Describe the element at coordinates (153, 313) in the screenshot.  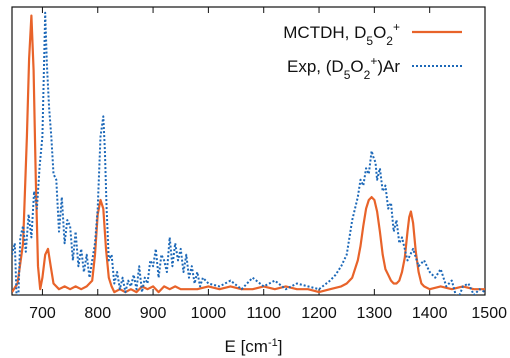
I see `x-tick-label: 900` at that location.